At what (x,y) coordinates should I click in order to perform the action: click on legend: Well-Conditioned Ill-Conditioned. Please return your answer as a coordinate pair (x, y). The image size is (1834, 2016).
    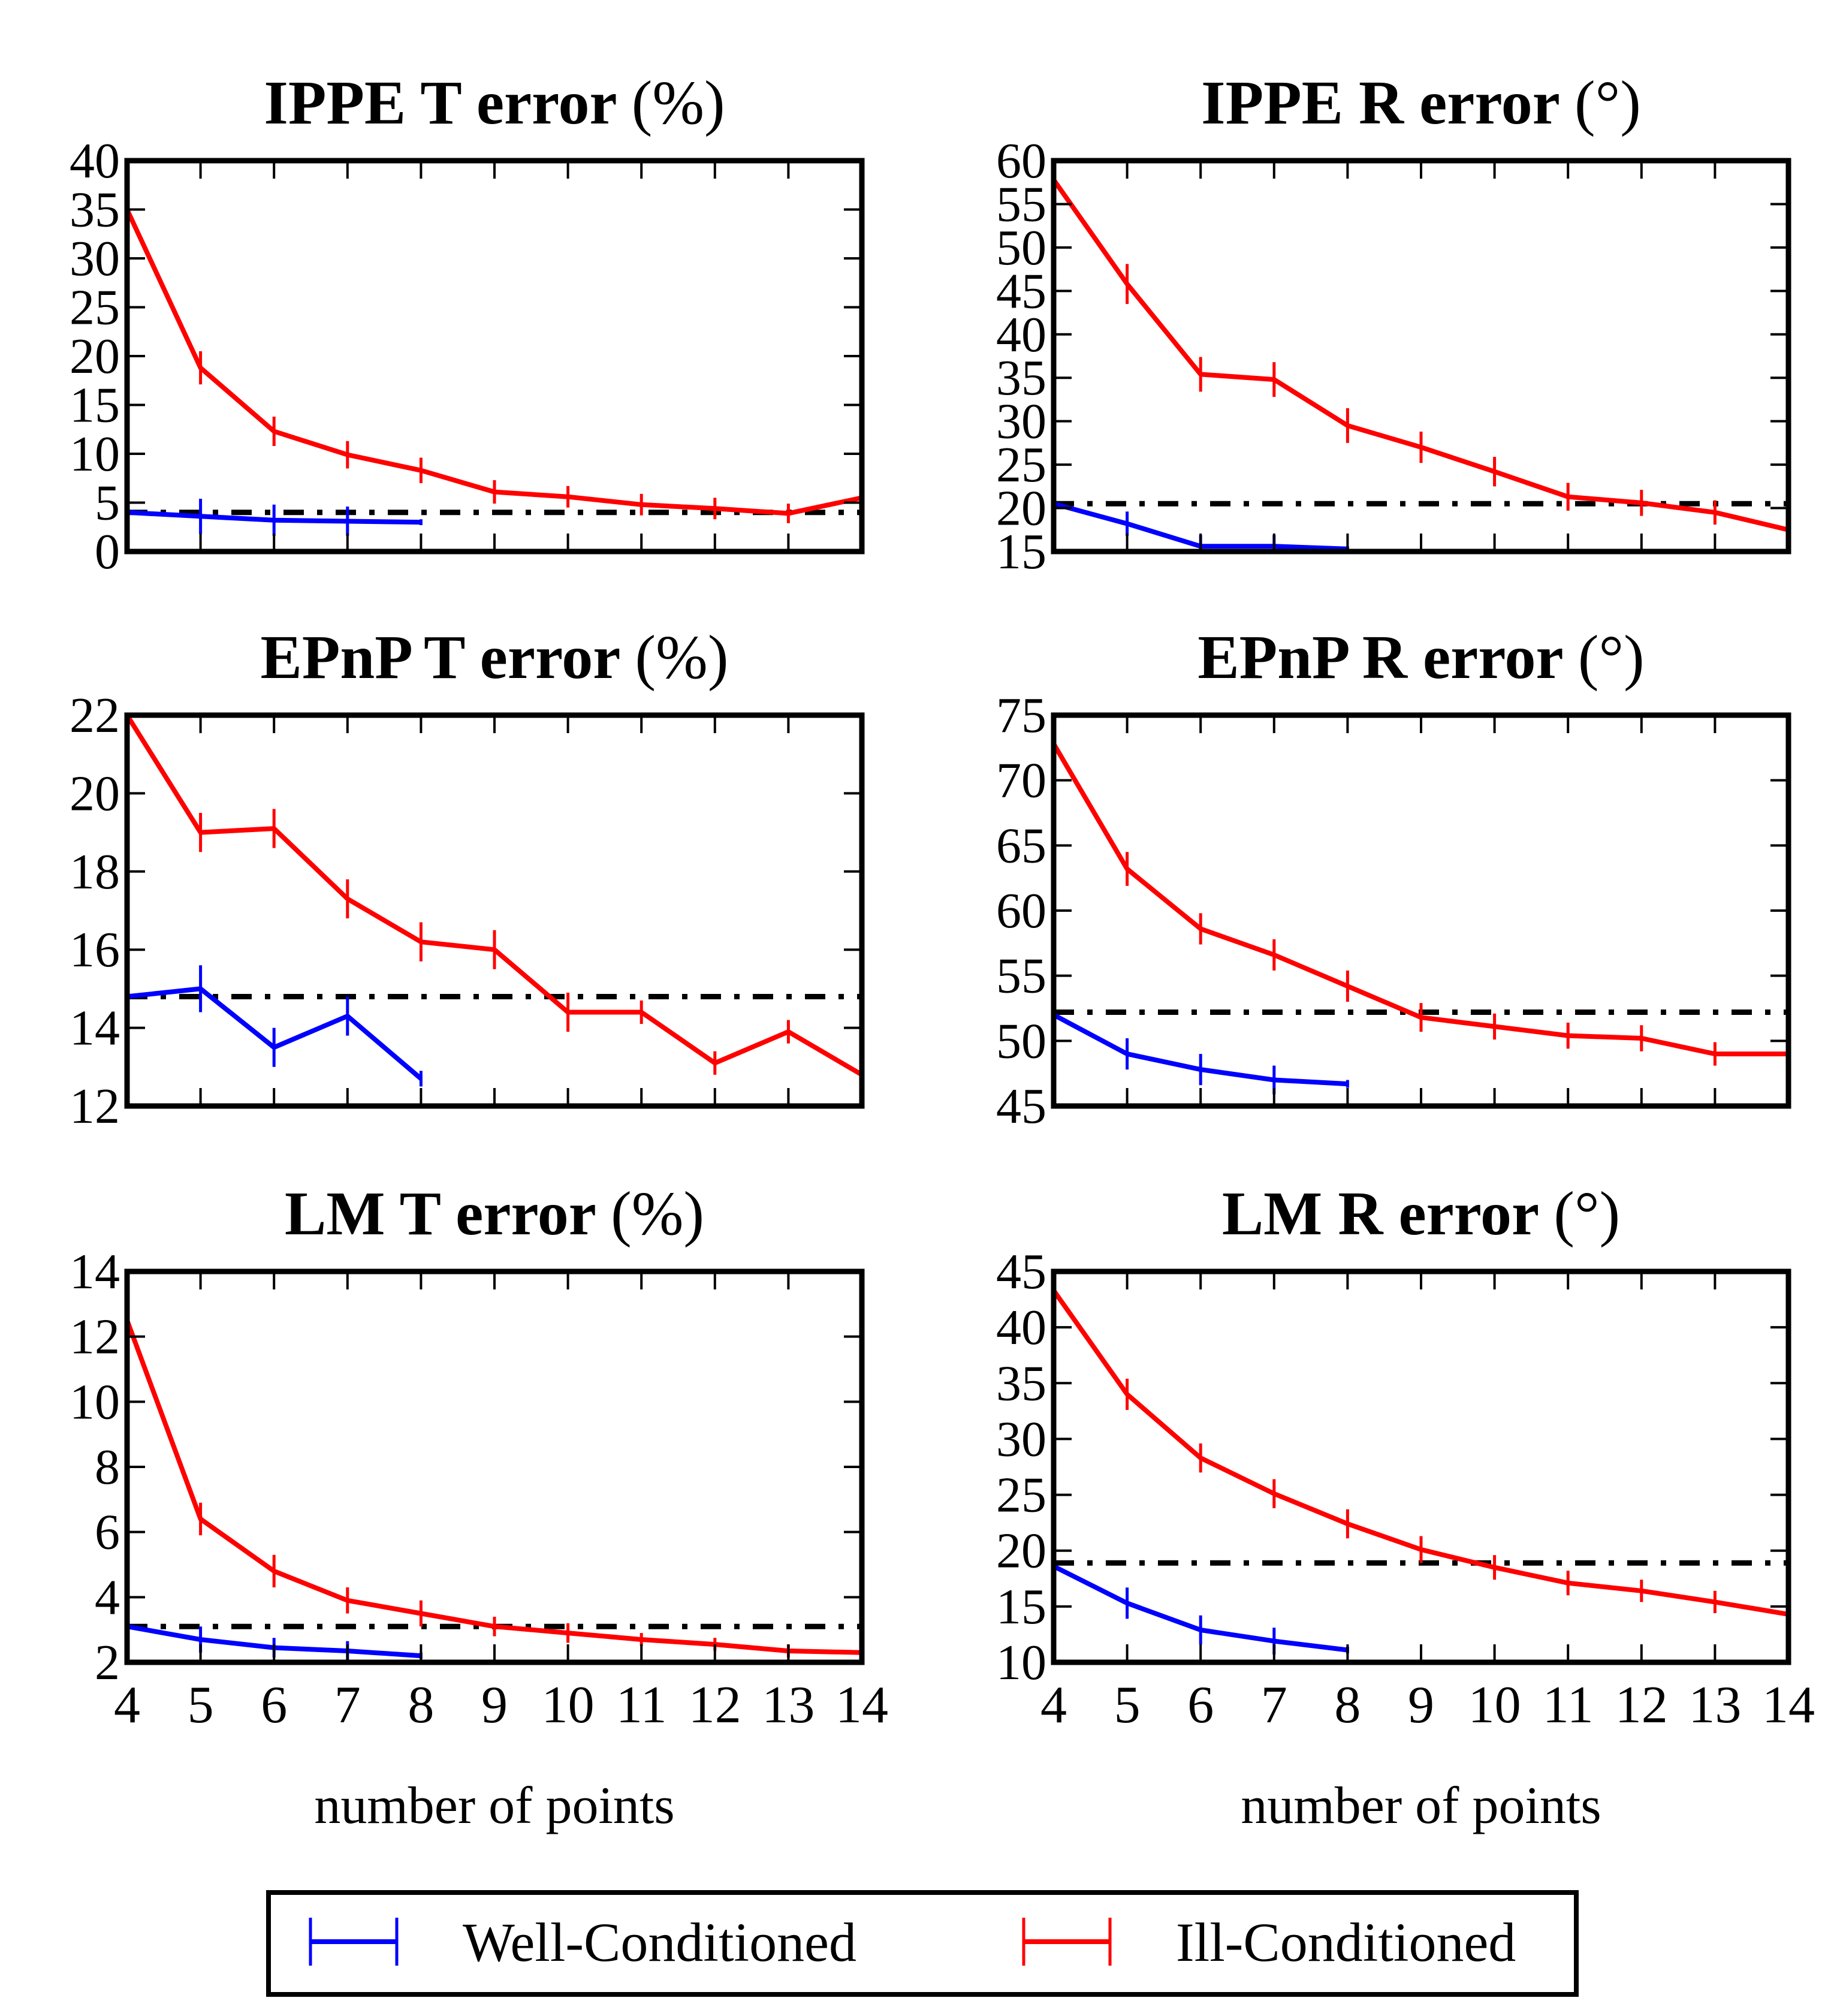
    Looking at the image, I should click on (922, 1943).